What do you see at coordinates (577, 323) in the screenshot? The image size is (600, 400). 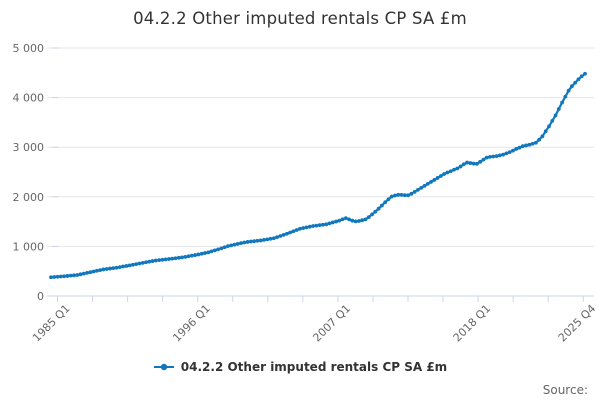 I see `x-axis-label: 2025 Q4` at bounding box center [577, 323].